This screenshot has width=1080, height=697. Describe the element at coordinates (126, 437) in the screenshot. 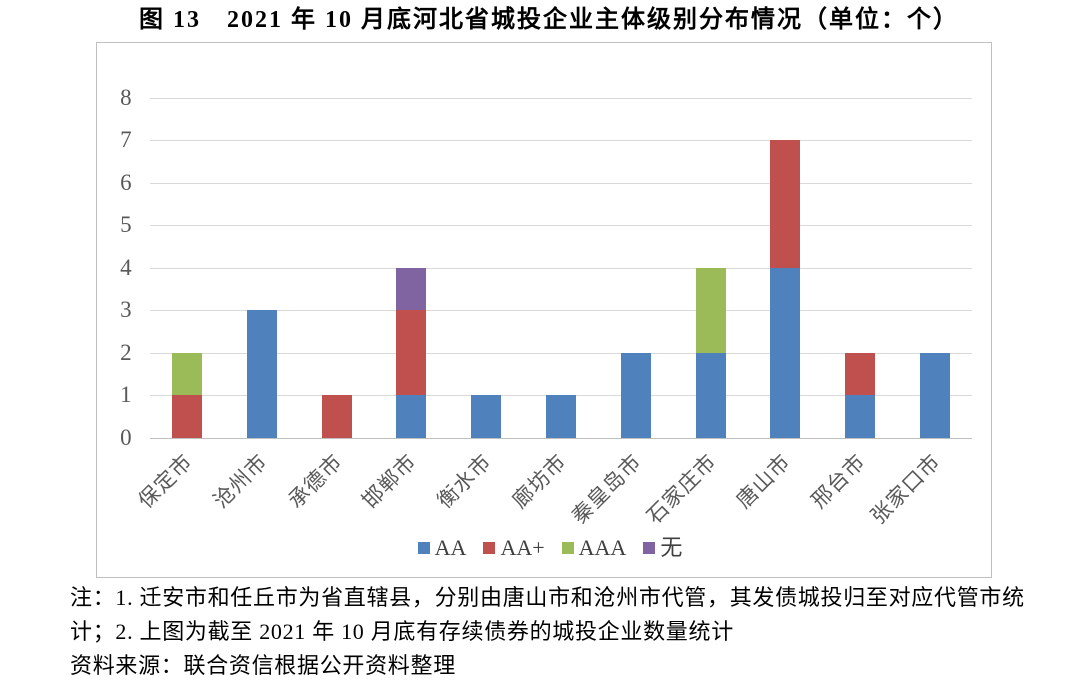

I see `y-tick-label: 0` at that location.